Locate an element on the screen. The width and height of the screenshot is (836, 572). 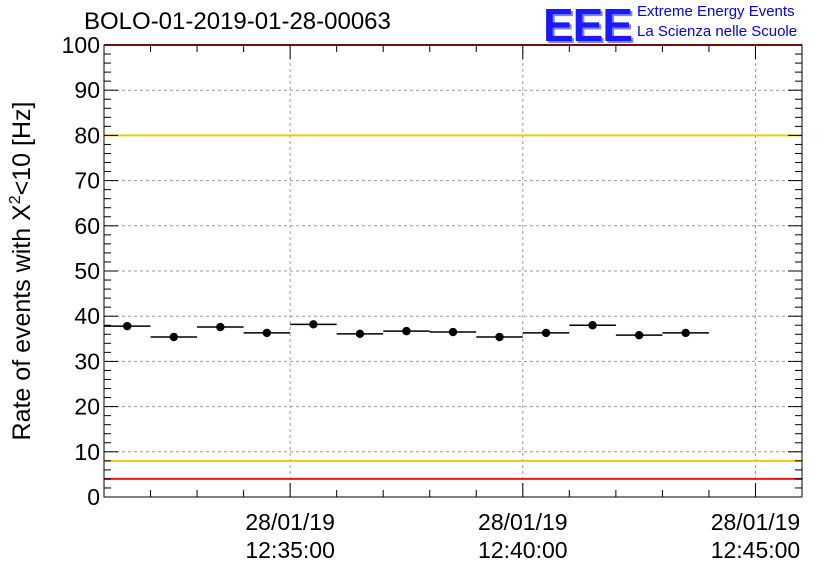
y-axis-label: Rate of events with X2<10 [Hz] is located at coordinates (21, 271).